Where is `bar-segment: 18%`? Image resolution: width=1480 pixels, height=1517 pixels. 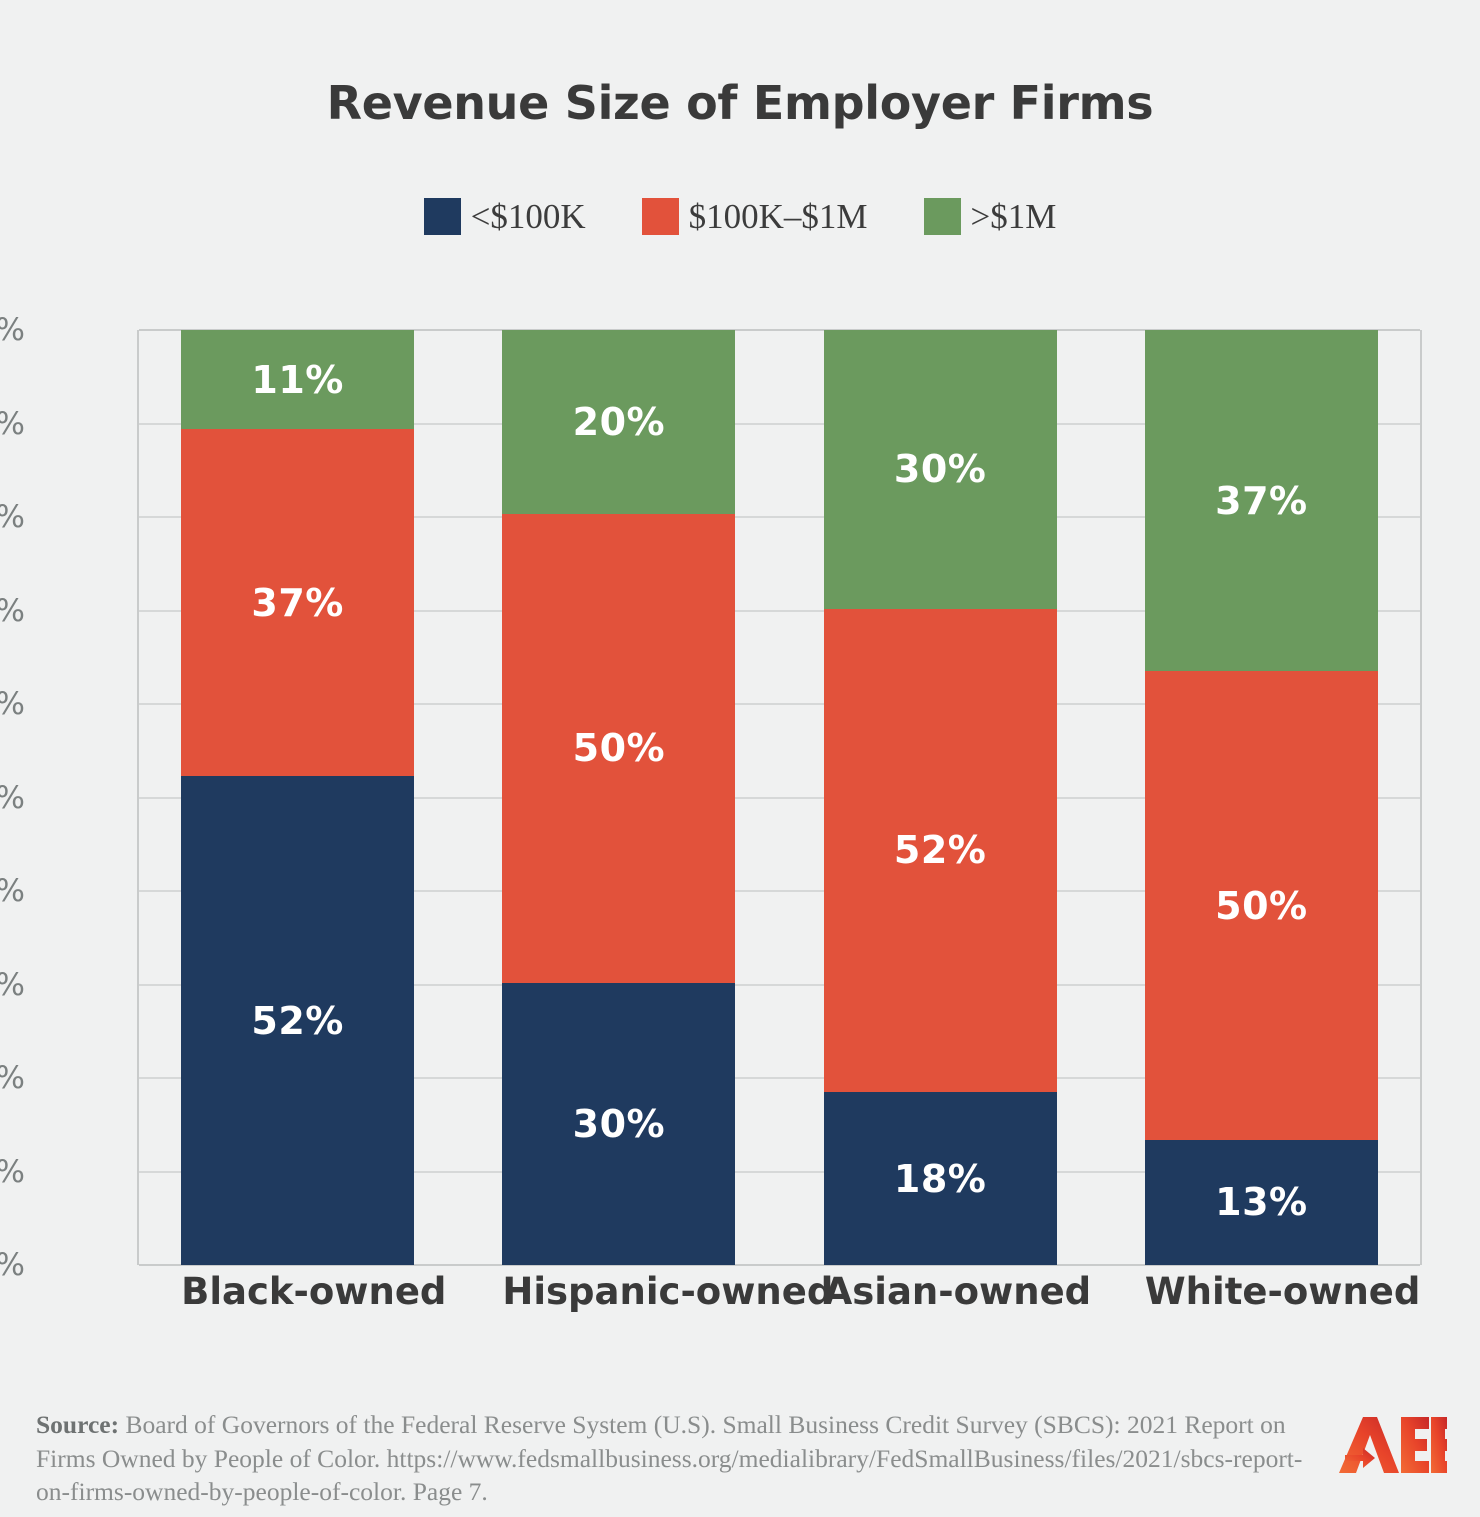 bar-segment: 18% is located at coordinates (940, 1178).